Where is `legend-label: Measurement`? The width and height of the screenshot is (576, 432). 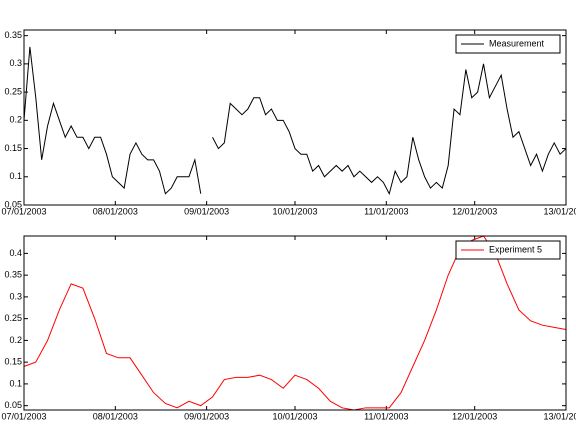
legend-label: Measurement is located at coordinates (517, 43).